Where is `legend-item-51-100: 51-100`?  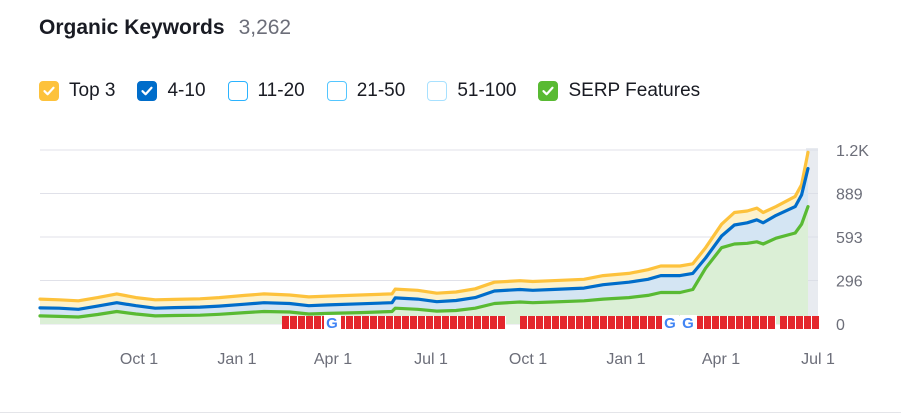
legend-item-51-100: 51-100 is located at coordinates (471, 91).